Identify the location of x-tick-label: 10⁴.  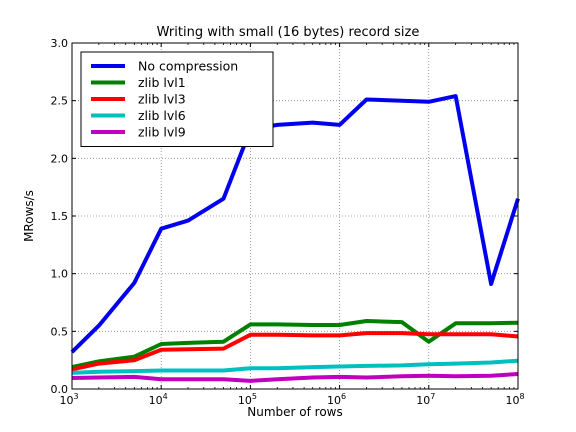
(158, 399).